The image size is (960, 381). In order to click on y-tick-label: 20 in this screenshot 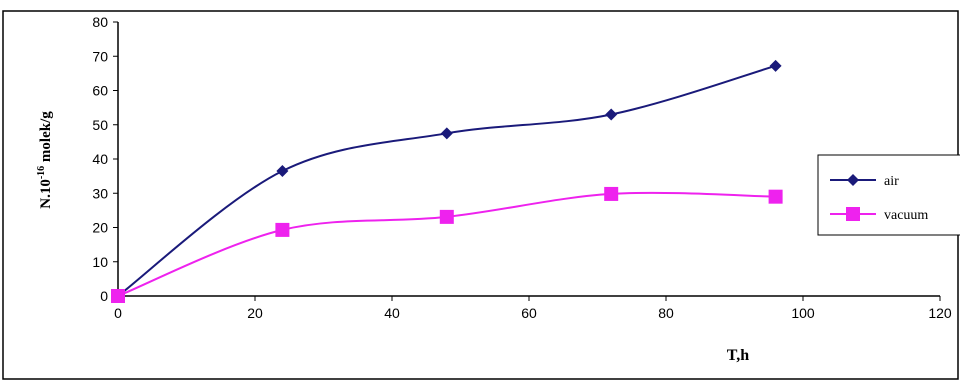, I will do `click(100, 228)`.